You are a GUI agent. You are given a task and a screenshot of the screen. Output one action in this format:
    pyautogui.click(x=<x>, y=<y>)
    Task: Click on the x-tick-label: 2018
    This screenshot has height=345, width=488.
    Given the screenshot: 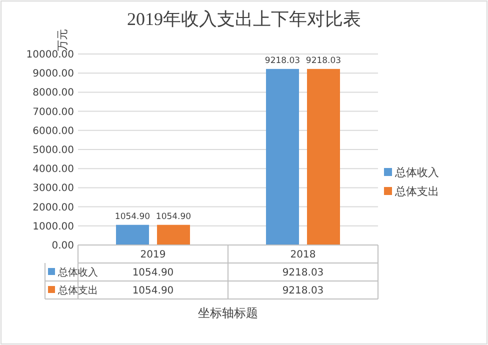 What is the action you would take?
    pyautogui.click(x=303, y=255)
    